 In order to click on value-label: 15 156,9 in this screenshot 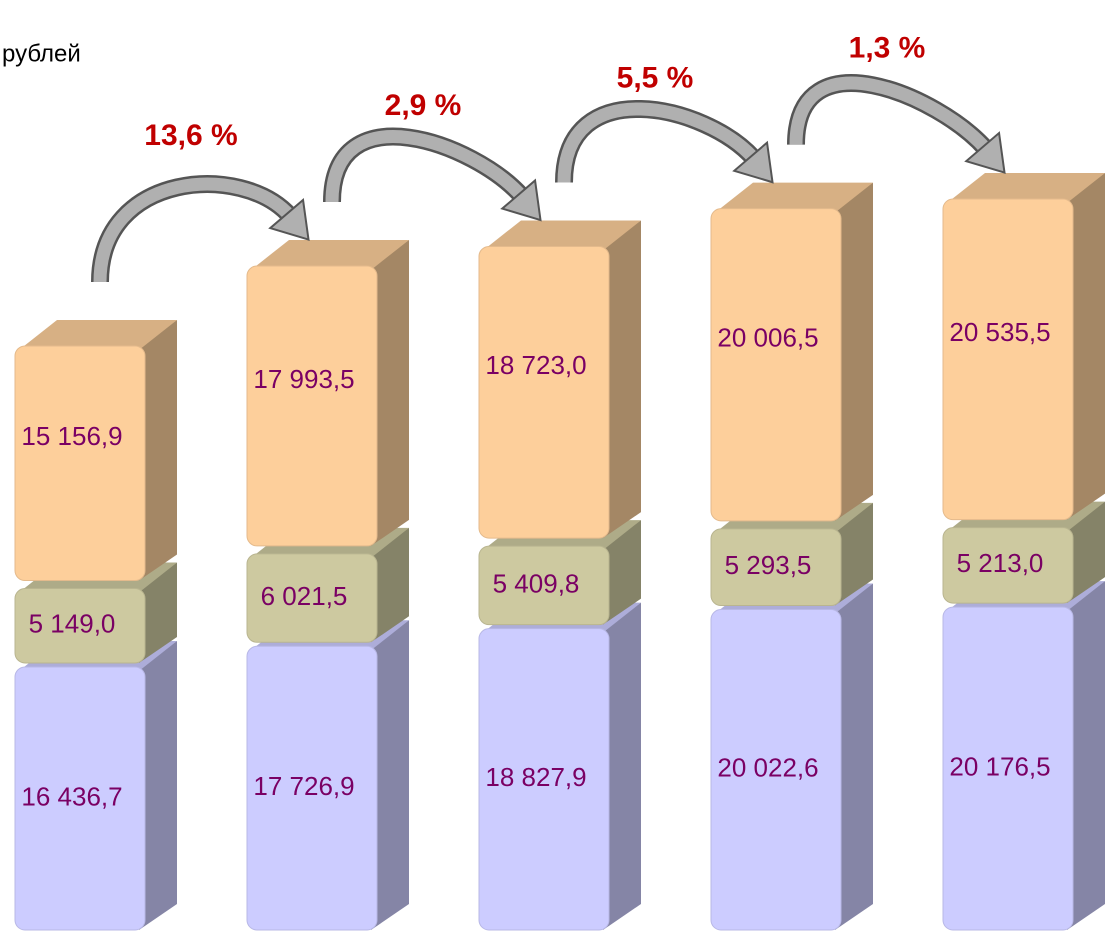, I will do `click(71, 436)`.